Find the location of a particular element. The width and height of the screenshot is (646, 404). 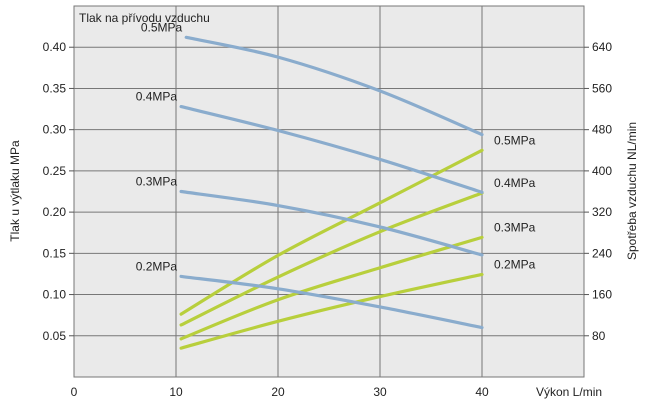

y-left-tick-label: 0.40 is located at coordinates (55, 47).